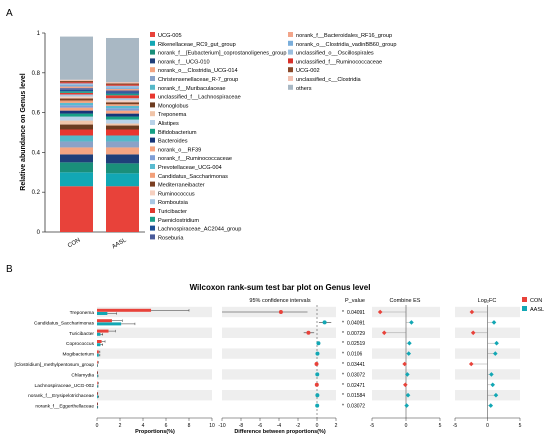 Image resolution: width=550 pixels, height=439 pixels. Describe the element at coordinates (487, 301) in the screenshot. I see `log2fc-title: Log₂FC` at that location.